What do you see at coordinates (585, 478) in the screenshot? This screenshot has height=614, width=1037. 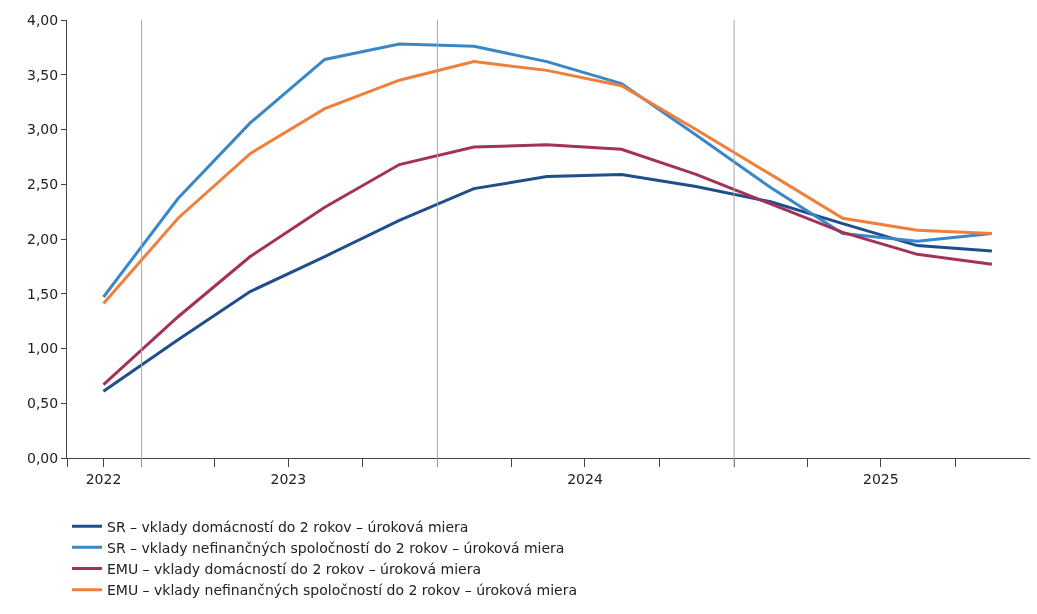 I see `x-tick-label: 2024` at bounding box center [585, 478].